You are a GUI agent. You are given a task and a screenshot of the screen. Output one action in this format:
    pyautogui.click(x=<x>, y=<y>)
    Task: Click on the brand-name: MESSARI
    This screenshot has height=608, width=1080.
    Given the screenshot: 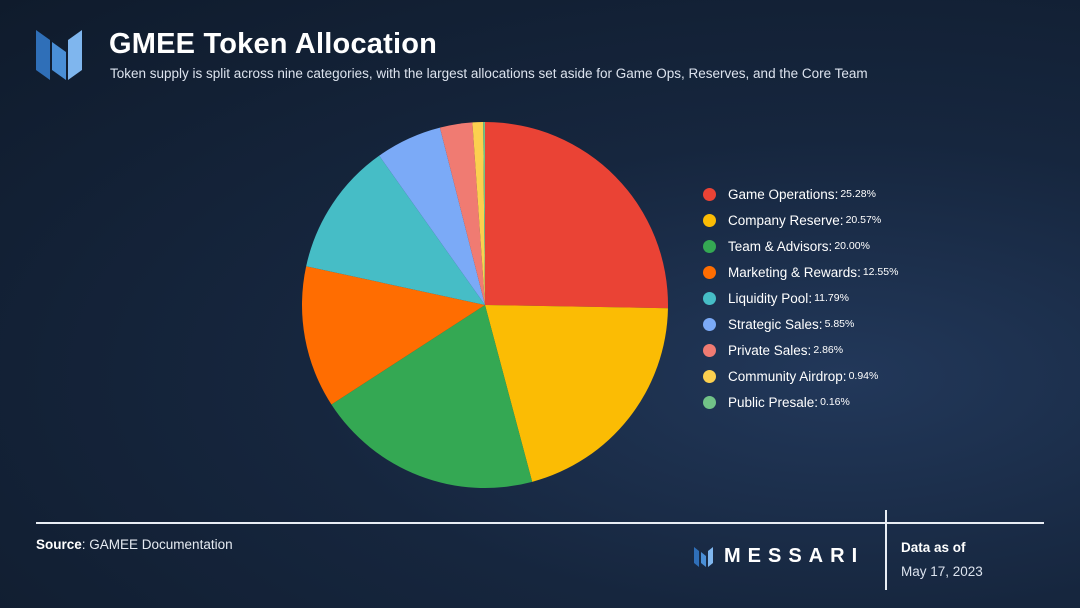 What is the action you would take?
    pyautogui.click(x=794, y=556)
    